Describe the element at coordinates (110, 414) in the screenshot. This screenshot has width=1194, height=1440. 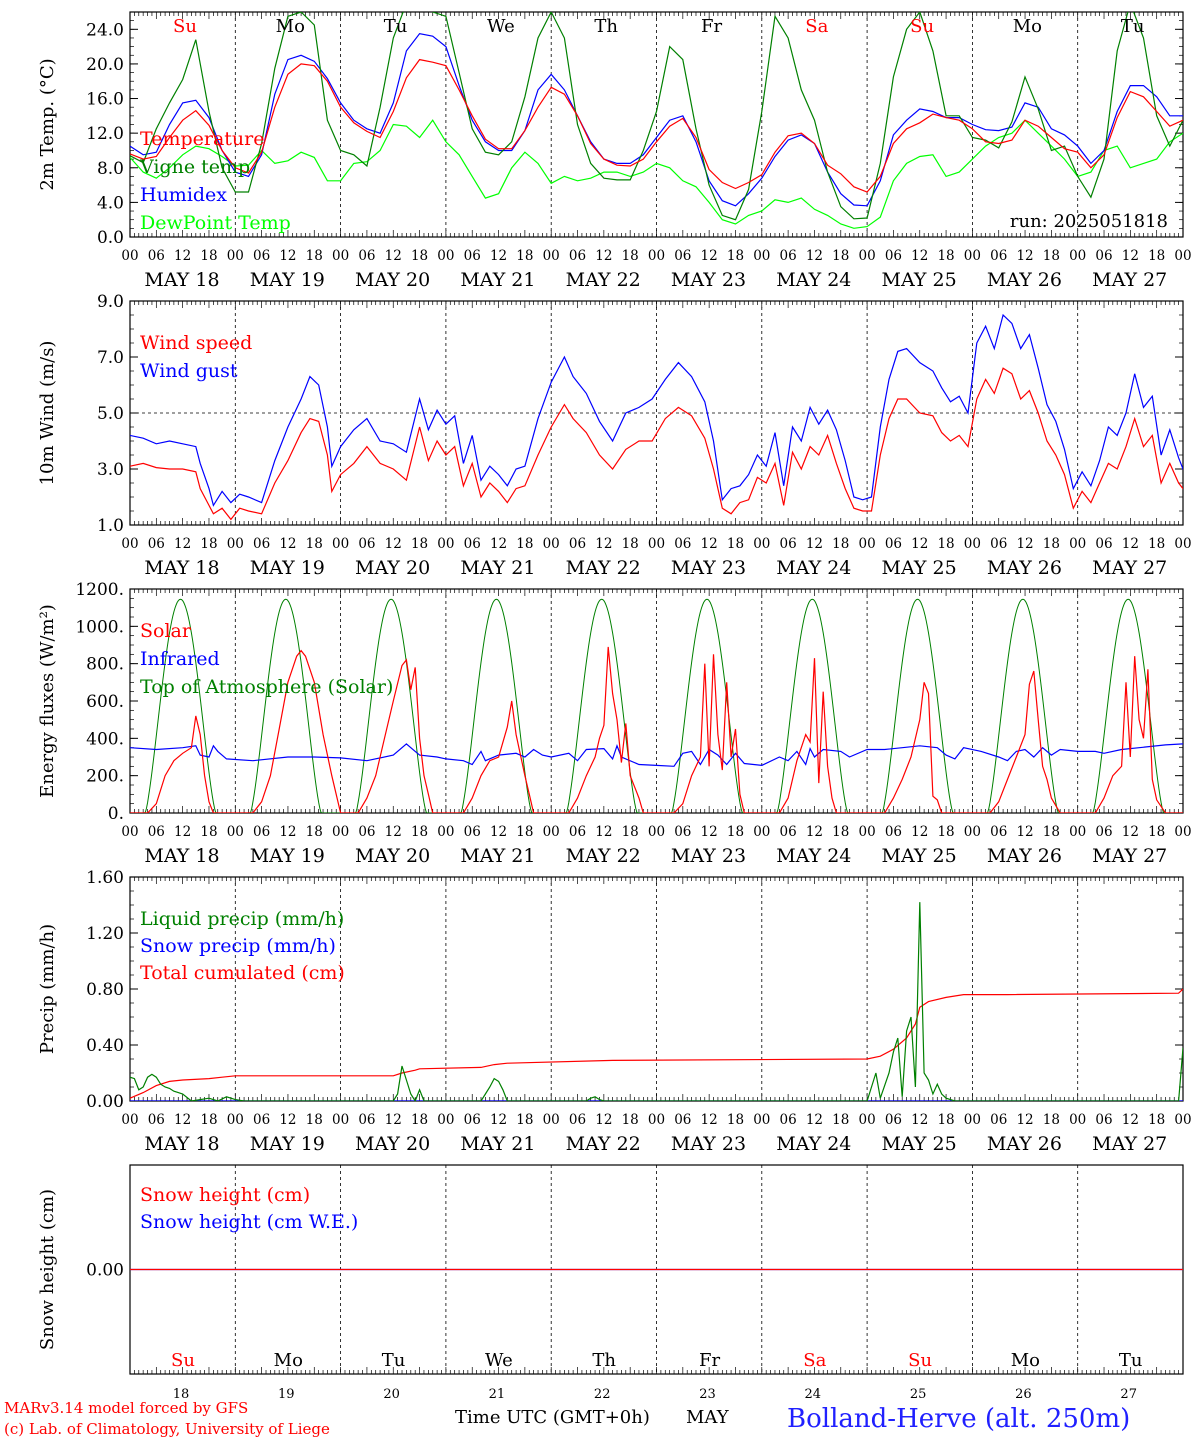
I see `y-tick-label: 5.0` at that location.